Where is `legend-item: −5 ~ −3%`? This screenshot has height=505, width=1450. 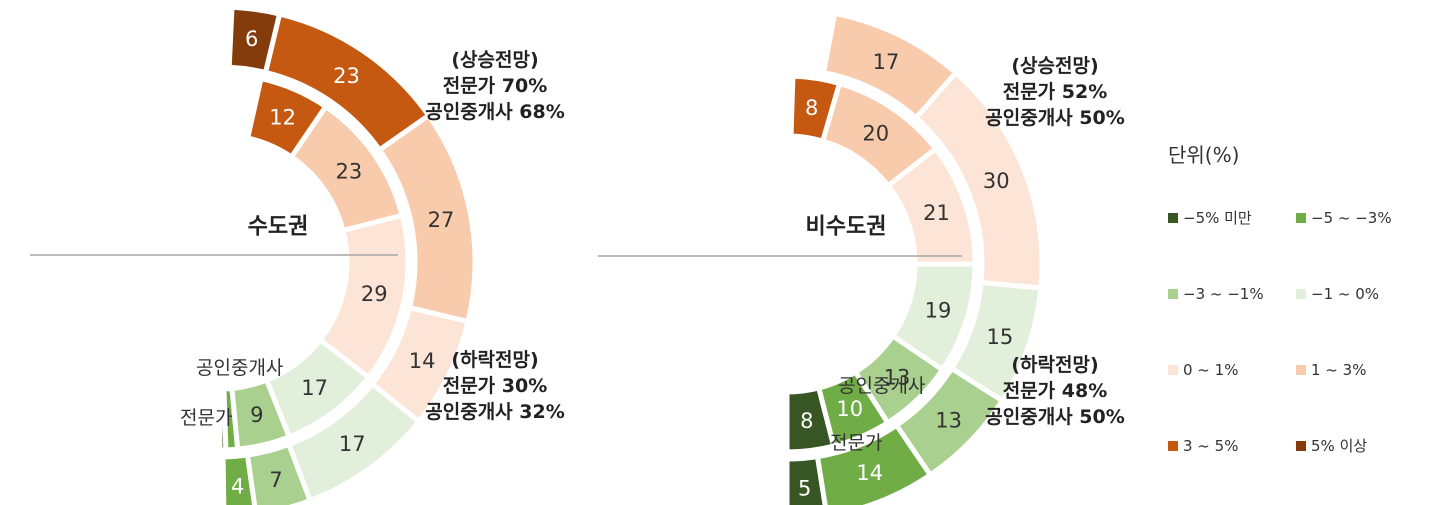
legend-item: −5 ~ −3% is located at coordinates (1344, 218).